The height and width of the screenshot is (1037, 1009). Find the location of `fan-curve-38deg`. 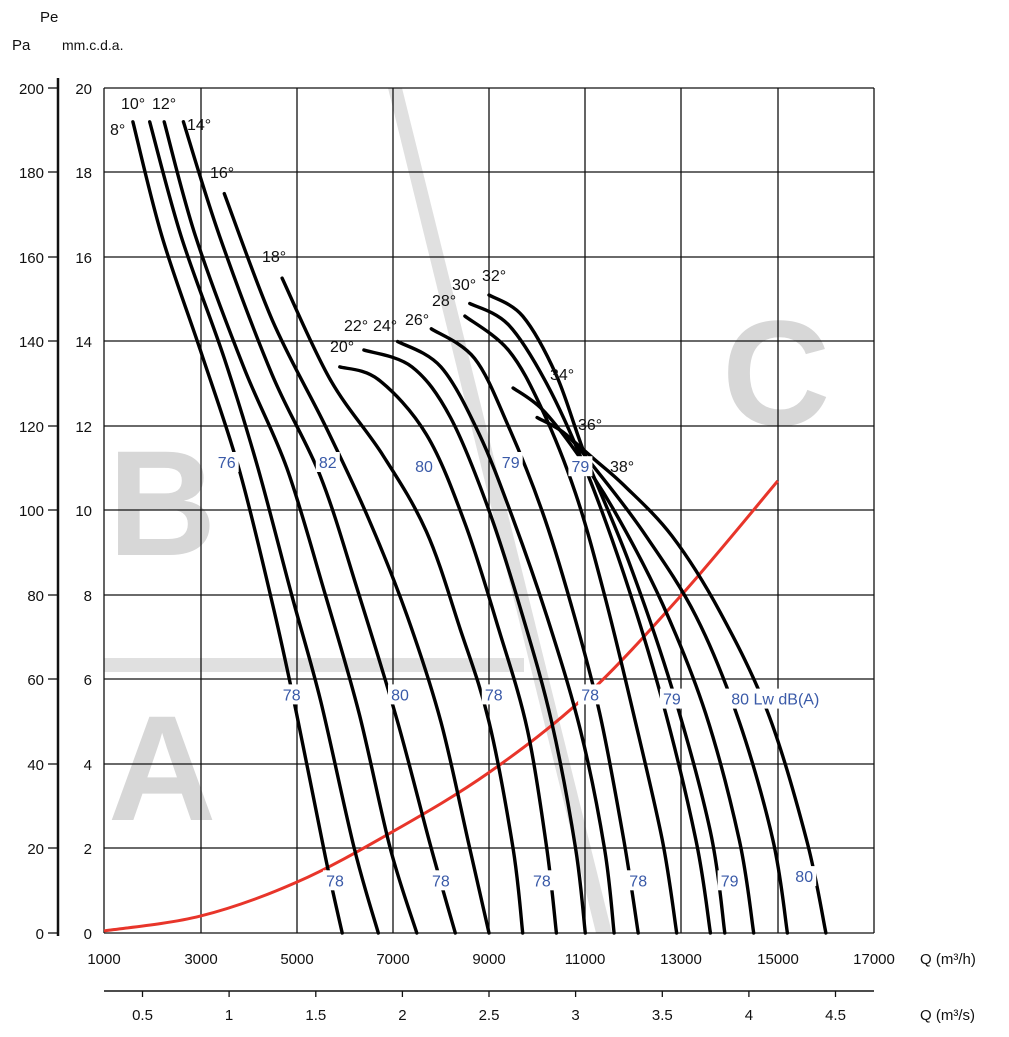

fan-curve-38deg is located at coordinates (696, 683).